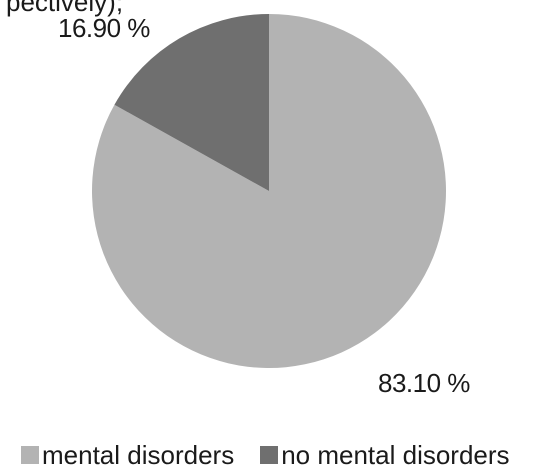  I want to click on legend-swatch-no-mental-disorders, so click(269, 455).